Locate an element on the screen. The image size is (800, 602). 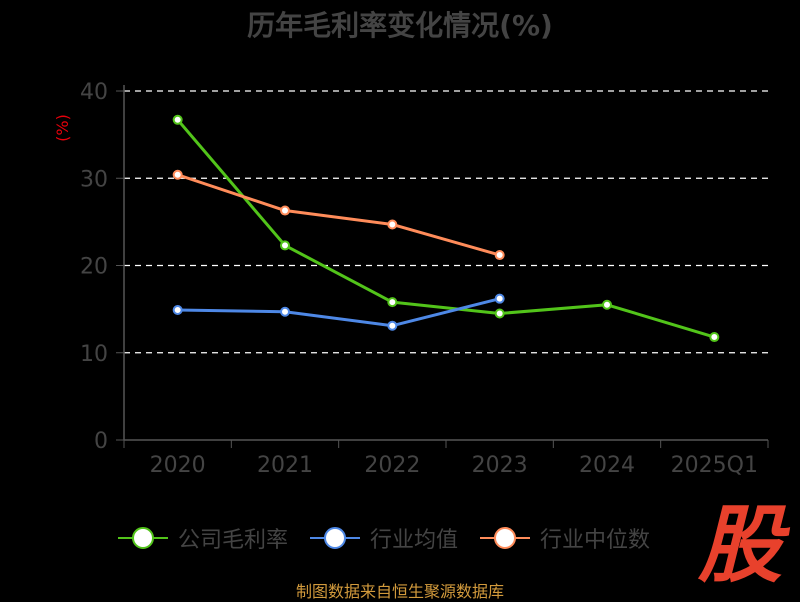
legend-item-2: 行业均值 is located at coordinates (384, 538).